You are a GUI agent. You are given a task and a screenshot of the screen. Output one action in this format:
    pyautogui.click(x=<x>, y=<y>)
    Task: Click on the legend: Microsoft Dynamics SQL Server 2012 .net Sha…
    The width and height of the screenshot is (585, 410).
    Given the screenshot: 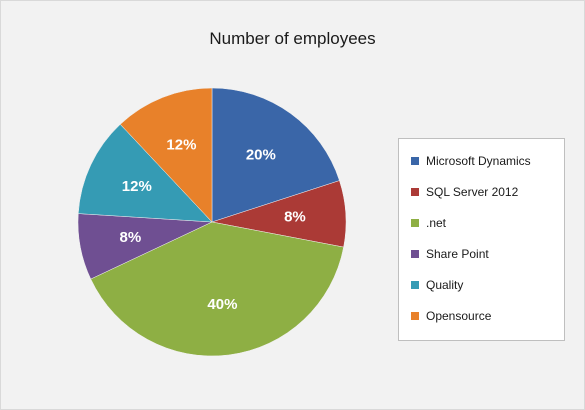 What is the action you would take?
    pyautogui.click(x=481, y=239)
    